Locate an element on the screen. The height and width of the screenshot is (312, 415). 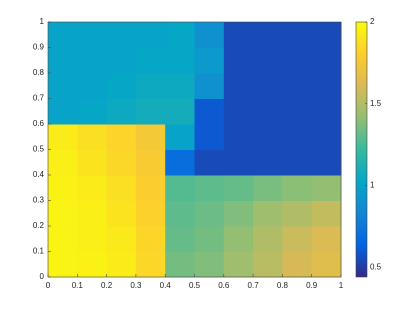
x-tick-label: 0.5 is located at coordinates (195, 285).